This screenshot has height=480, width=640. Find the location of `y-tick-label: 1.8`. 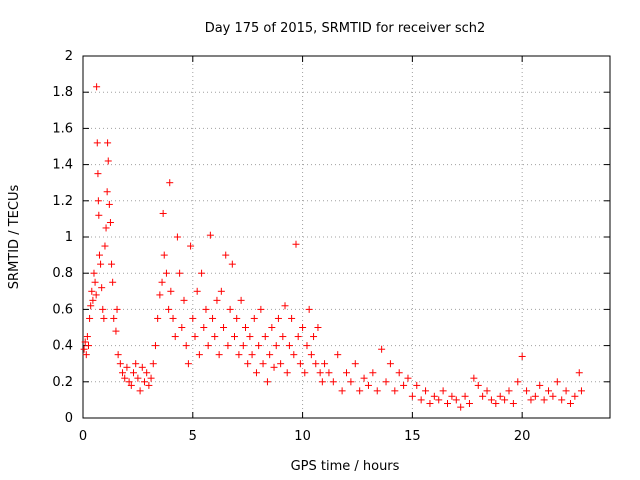

y-tick-label: 1.8 is located at coordinates (62, 92).